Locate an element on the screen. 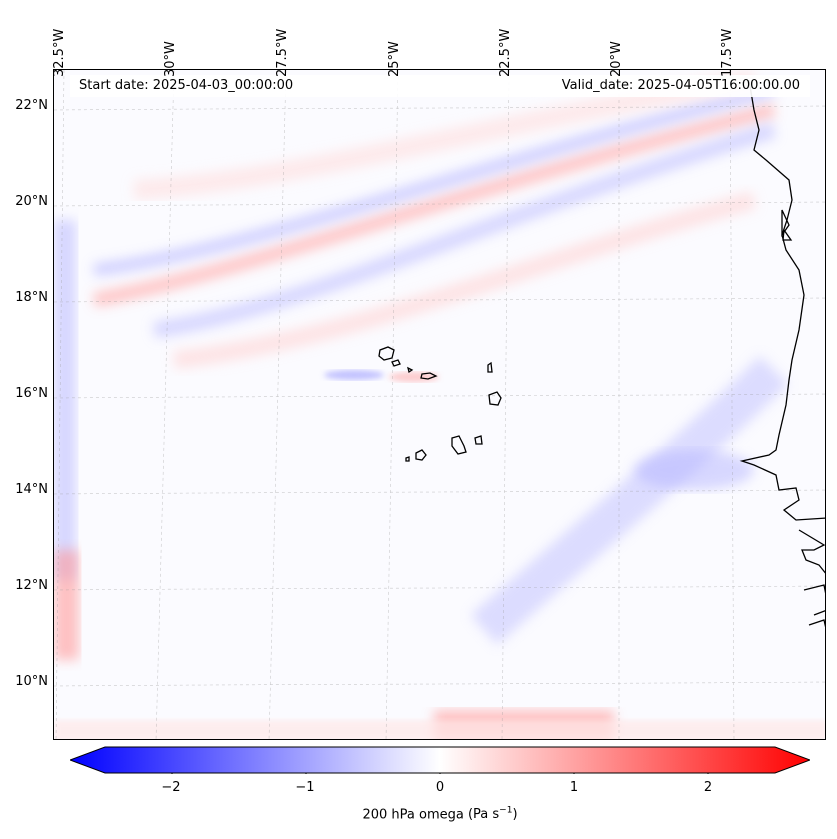 Image resolution: width=837 pixels, height=839 pixels. longitude-label: 22.5°W is located at coordinates (505, 52).